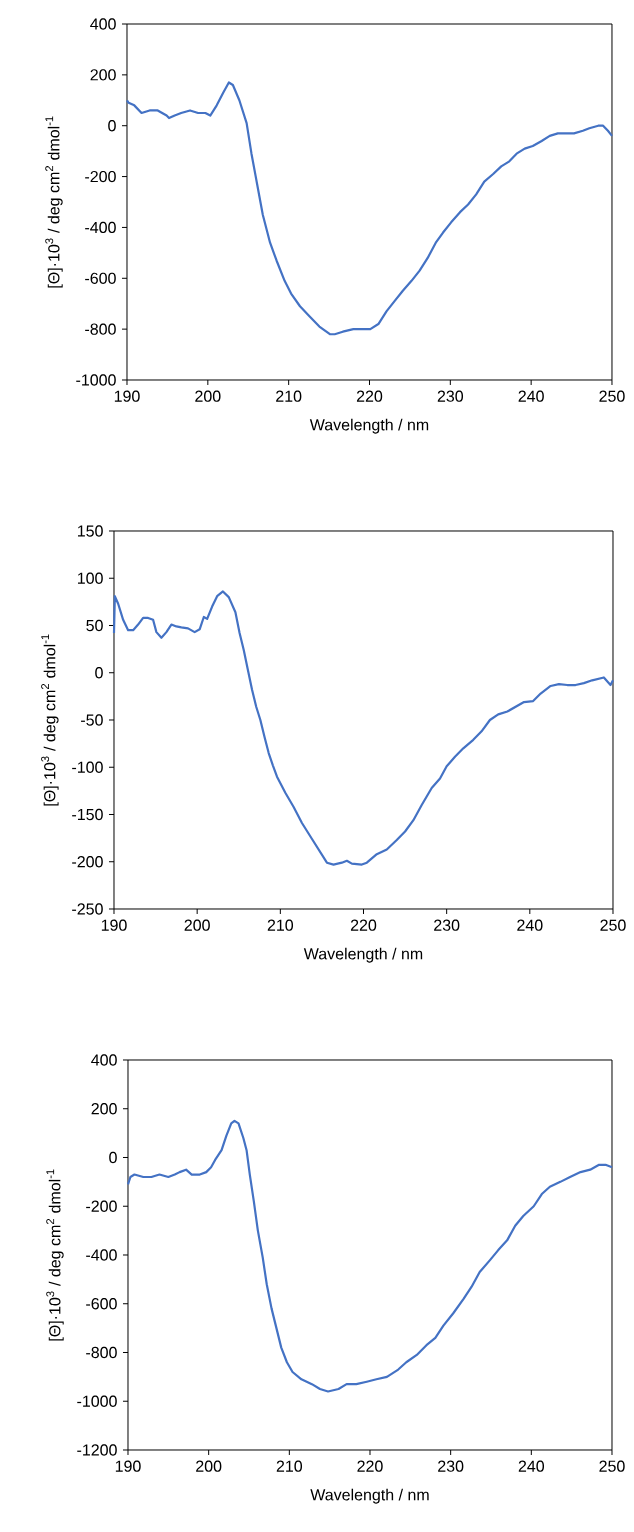 Image resolution: width=634 pixels, height=1532 pixels. What do you see at coordinates (87, 767) in the screenshot?
I see `y-tick-label: -100` at bounding box center [87, 767].